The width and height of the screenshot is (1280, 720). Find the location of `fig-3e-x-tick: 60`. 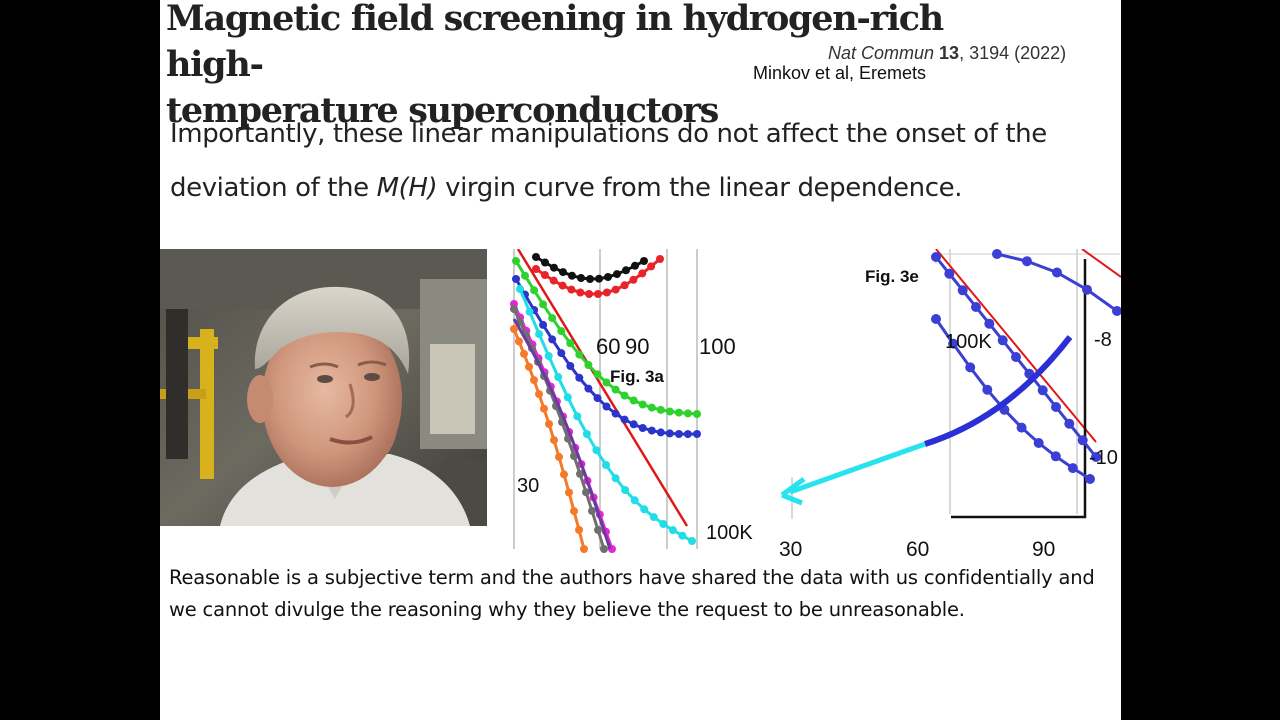

fig-3e-x-tick: 60 is located at coordinates (917, 549).